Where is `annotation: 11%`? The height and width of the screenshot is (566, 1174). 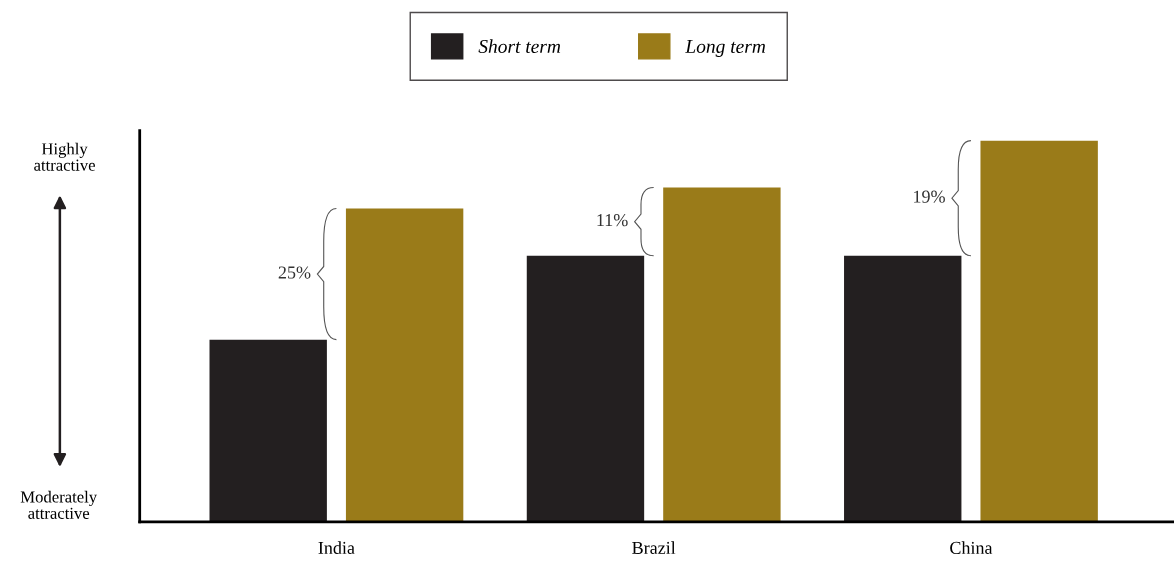 annotation: 11% is located at coordinates (612, 220).